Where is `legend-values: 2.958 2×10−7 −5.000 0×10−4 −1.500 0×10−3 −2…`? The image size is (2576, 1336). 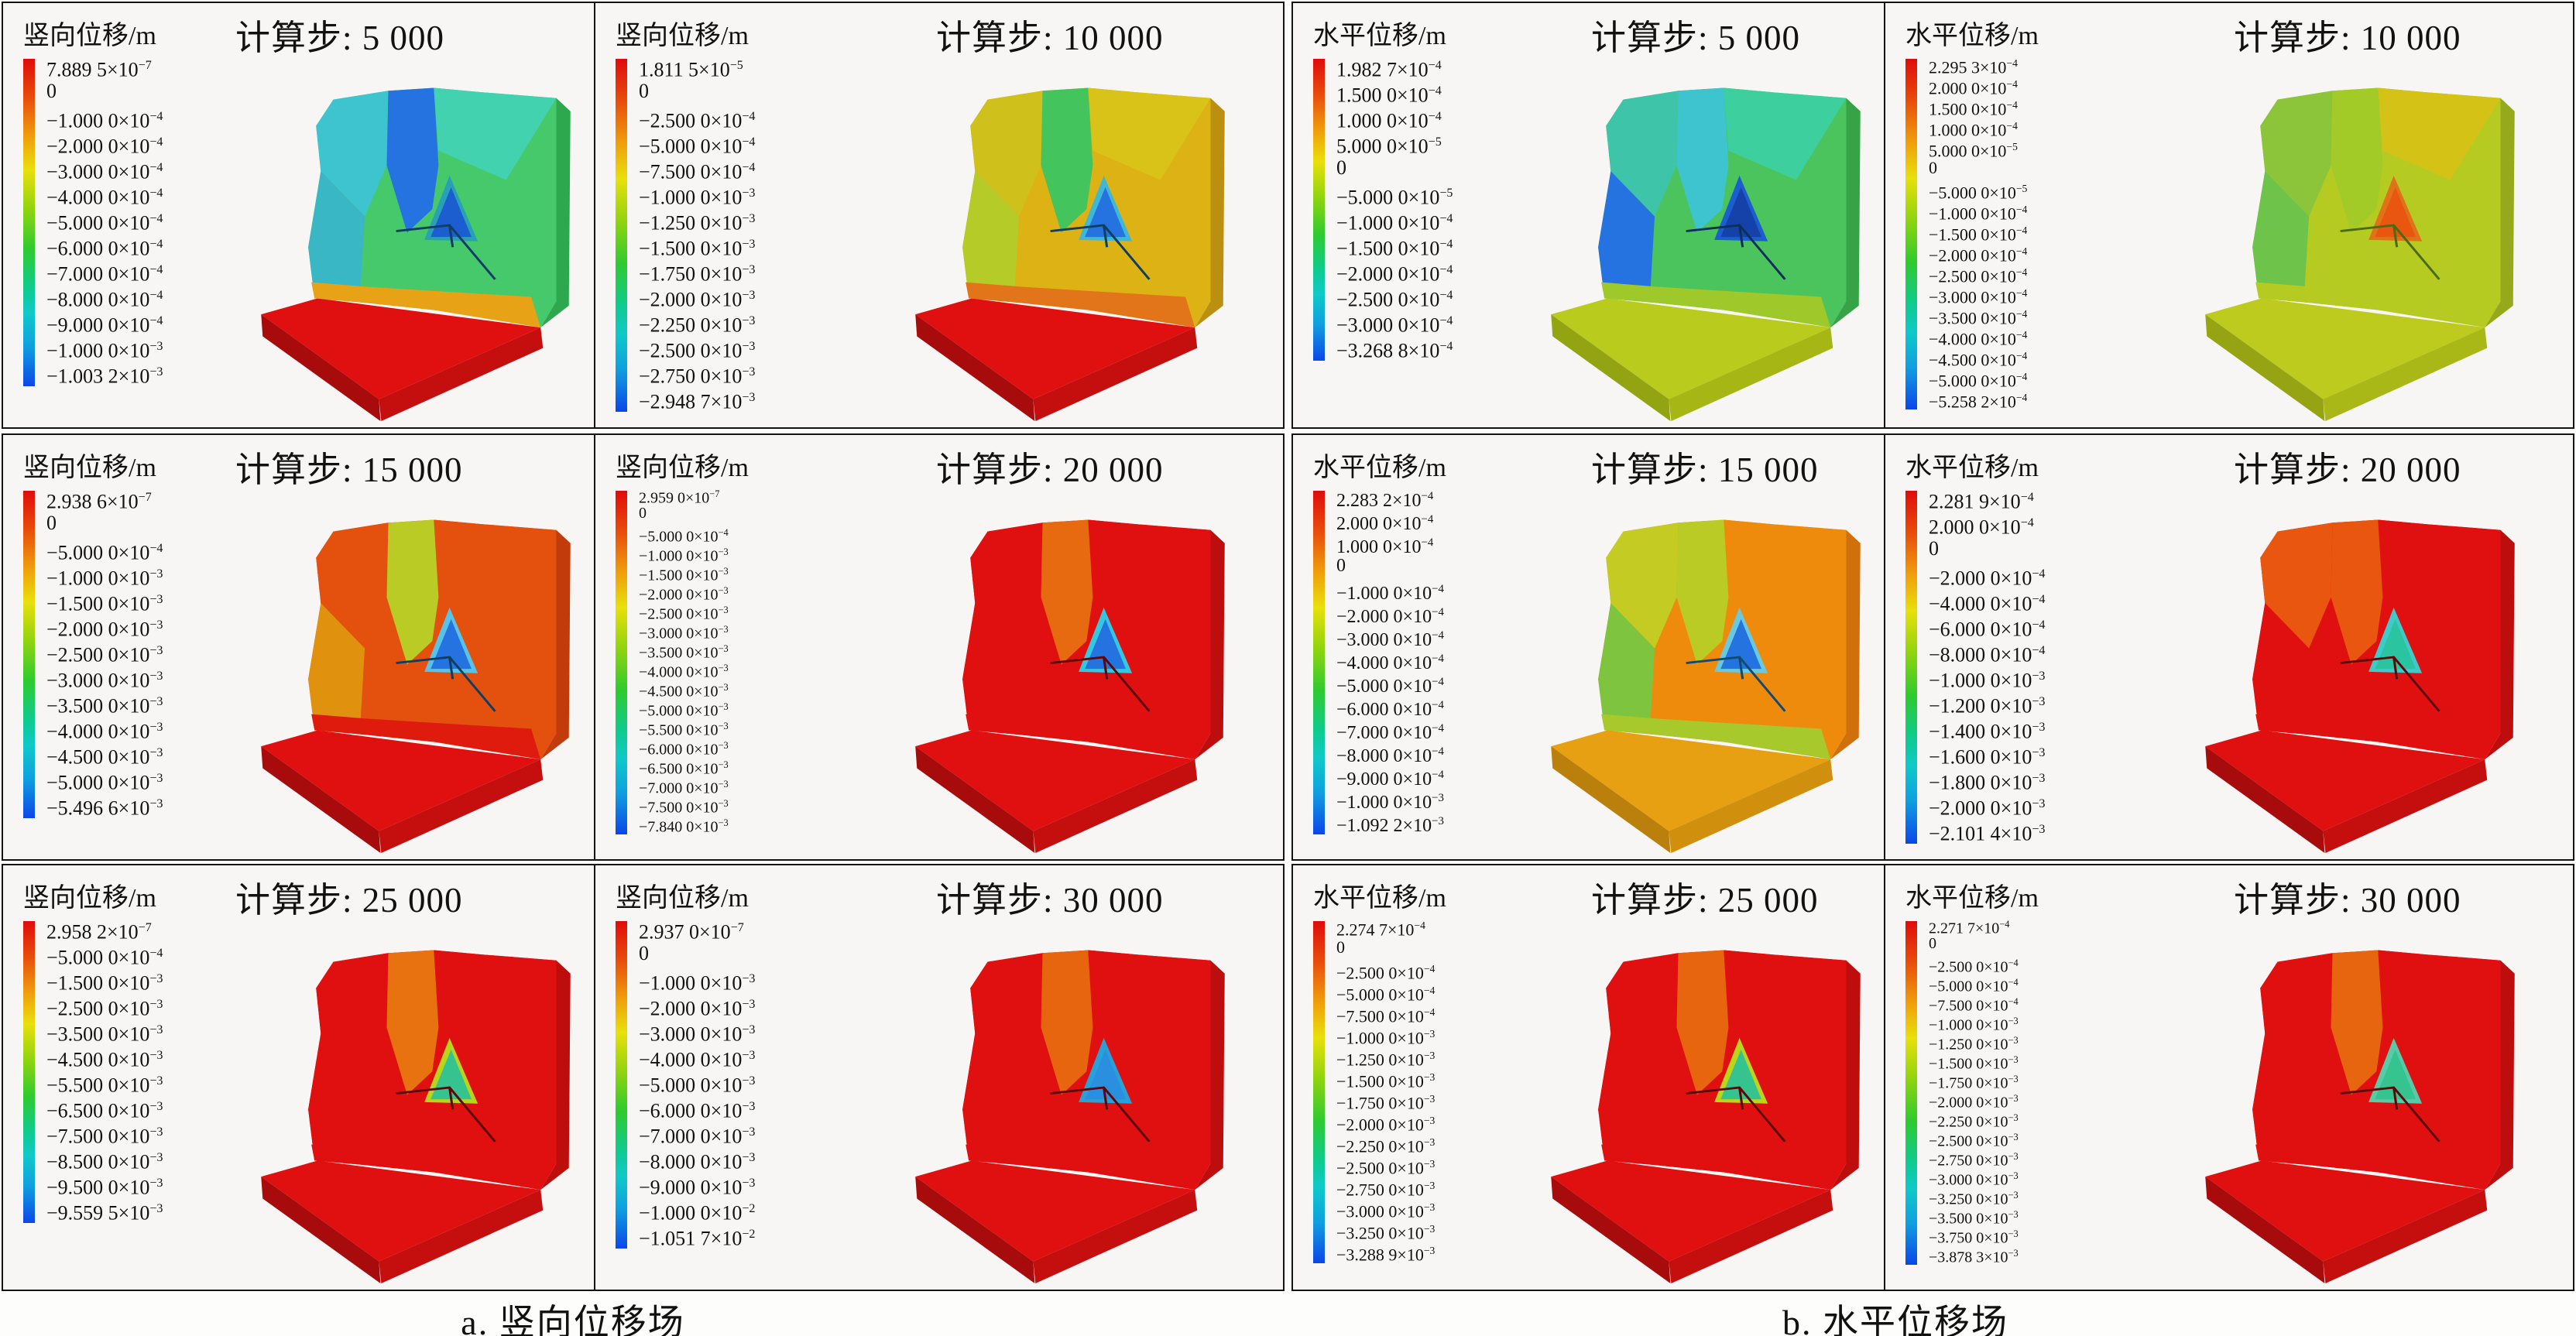
legend-values: 2.958 2×10−7 −5.000 0×10−4 −1.500 0×10−3 −2… is located at coordinates (104, 1070).